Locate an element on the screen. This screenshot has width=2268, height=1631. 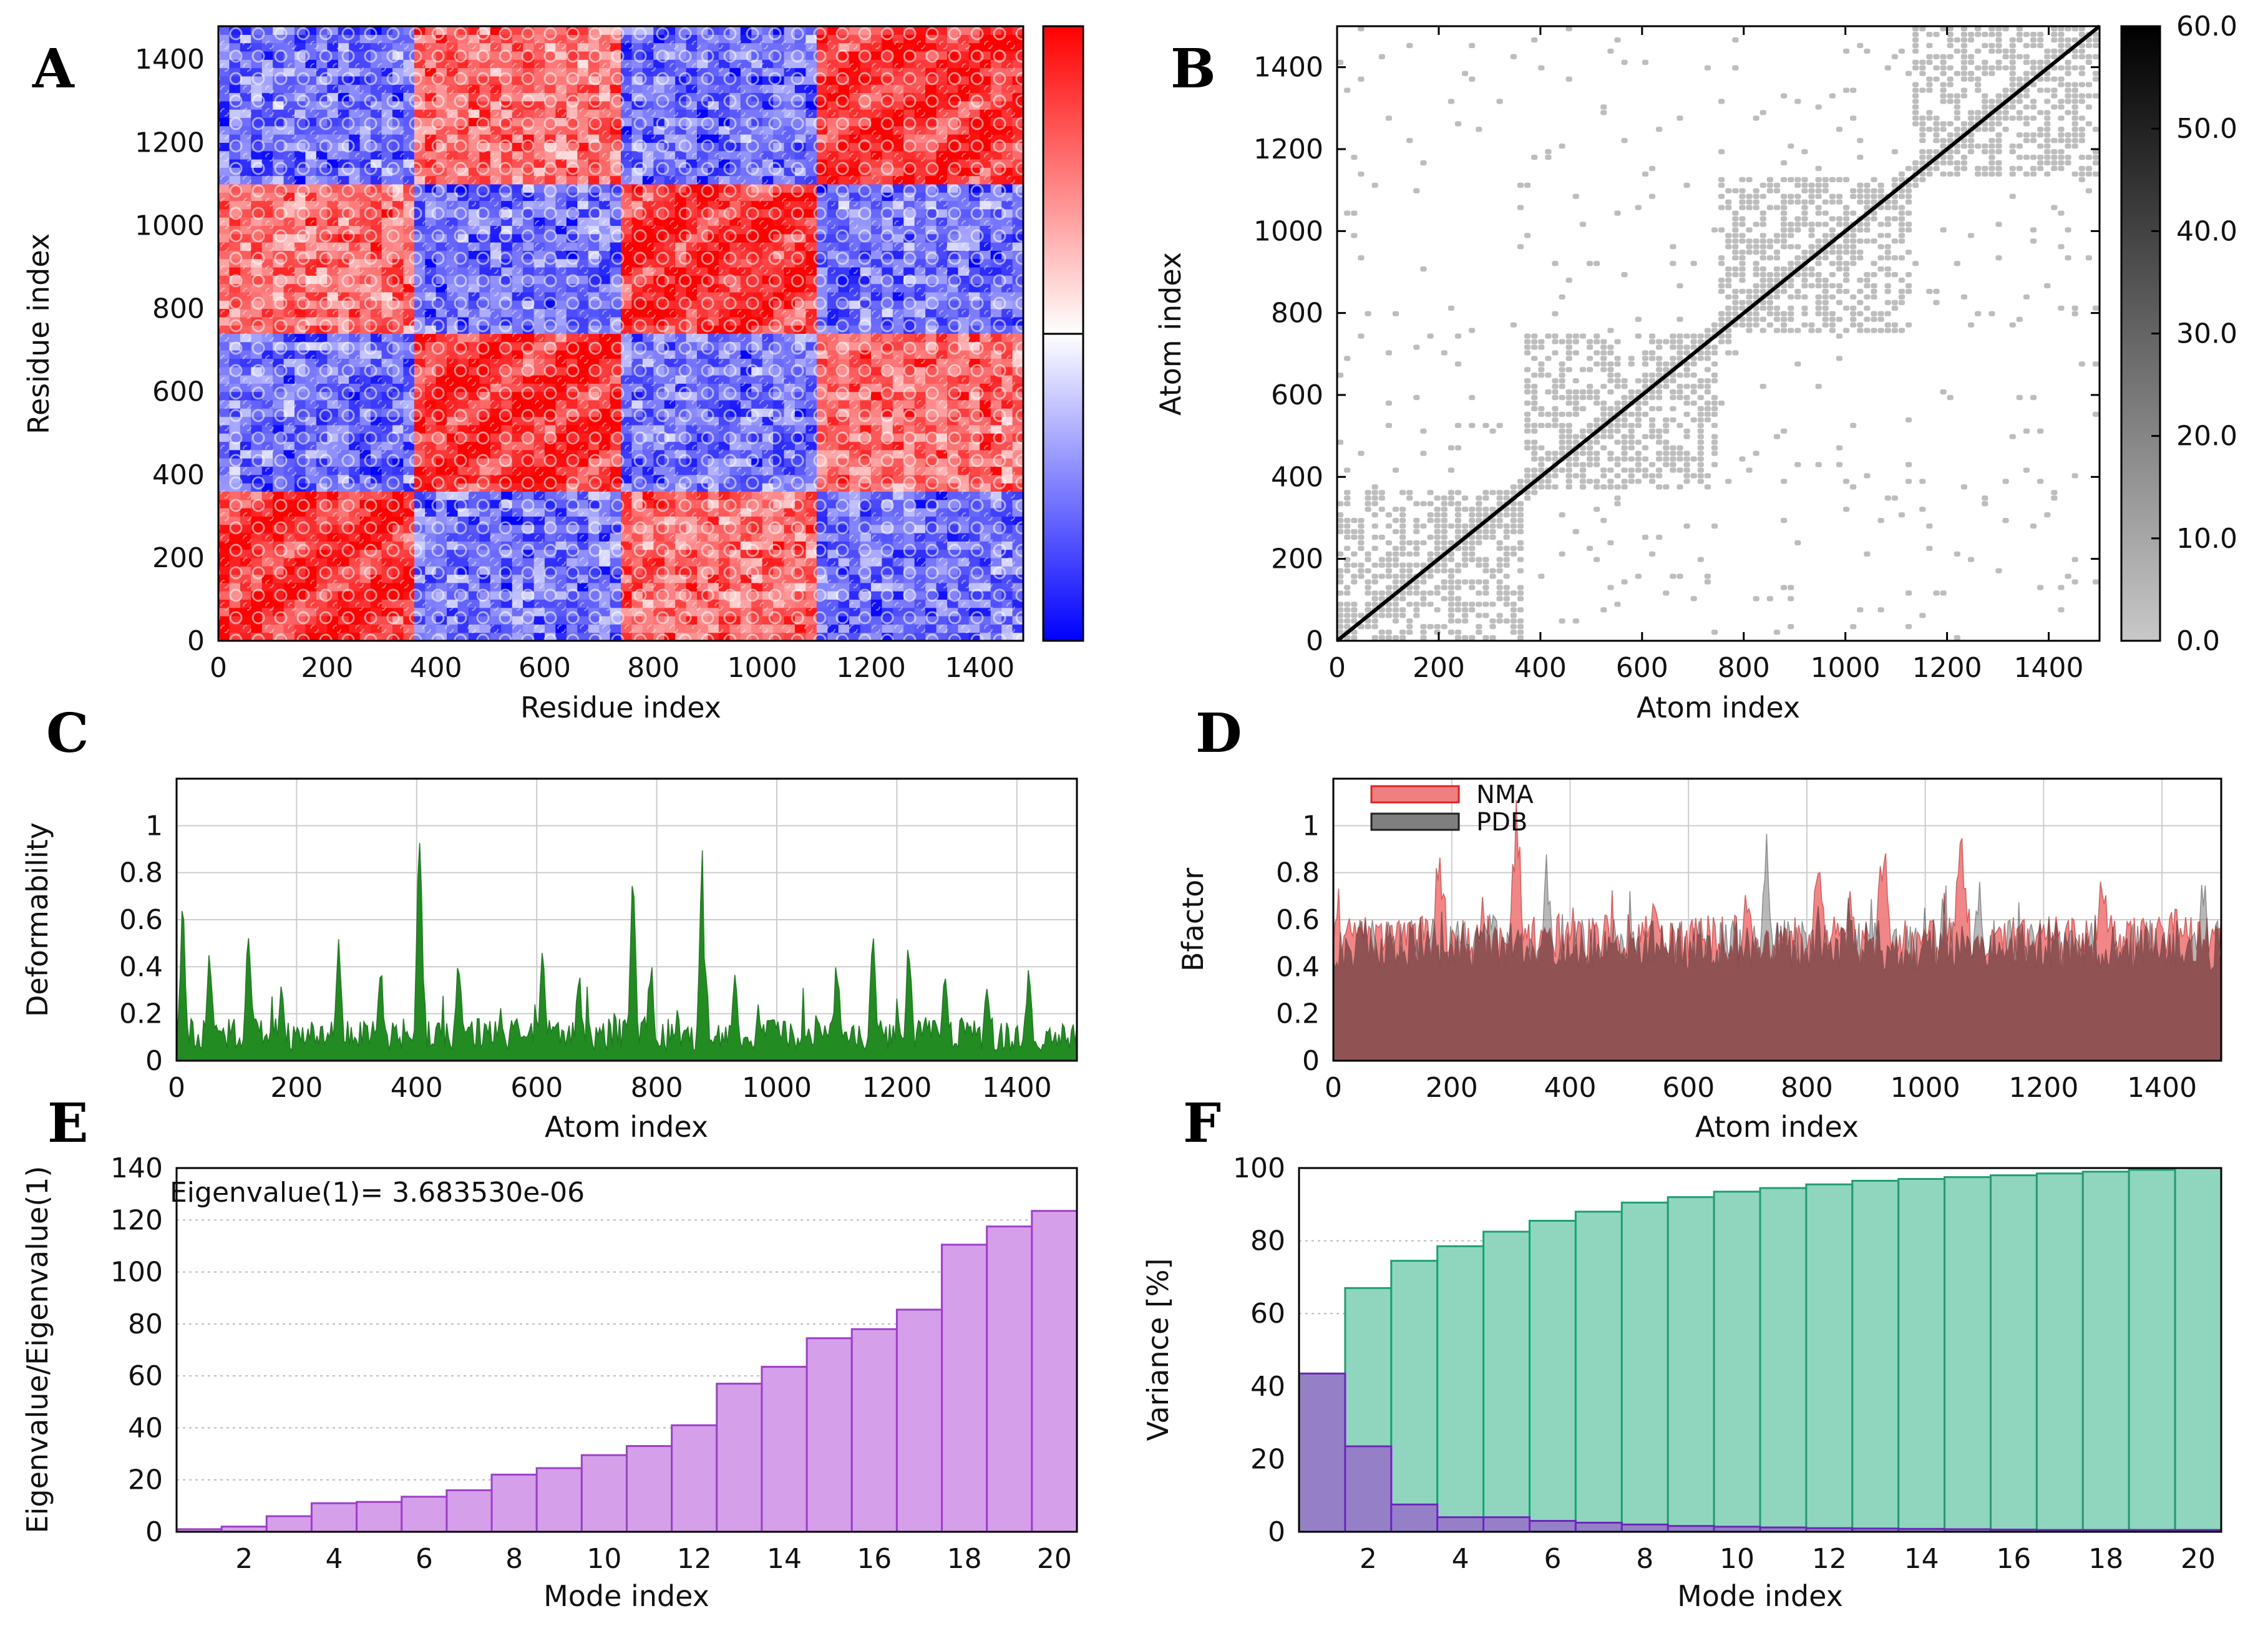
panel-letter-a: A is located at coordinates (53, 68).